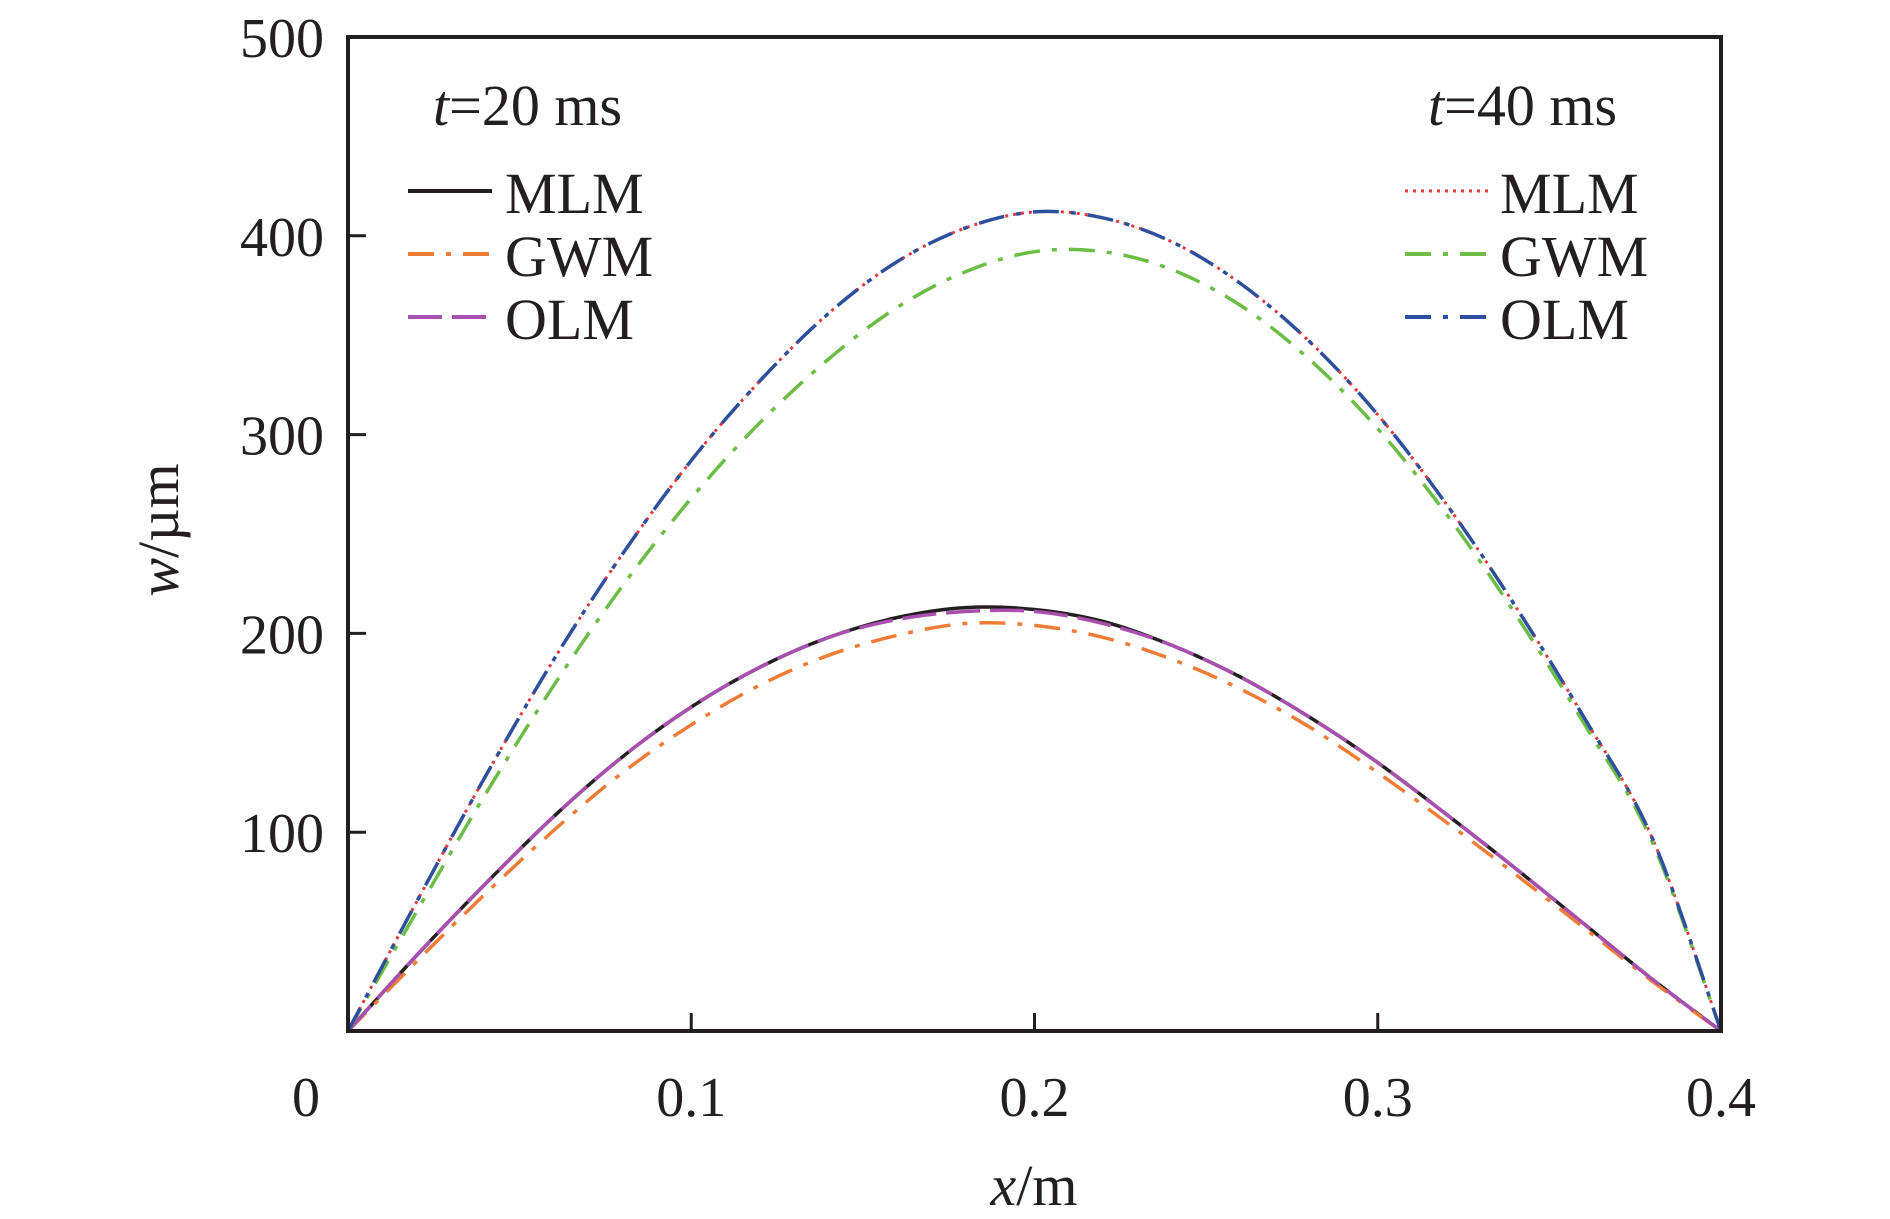  I want to click on x-axis-unit: /m, so click(1046, 1185).